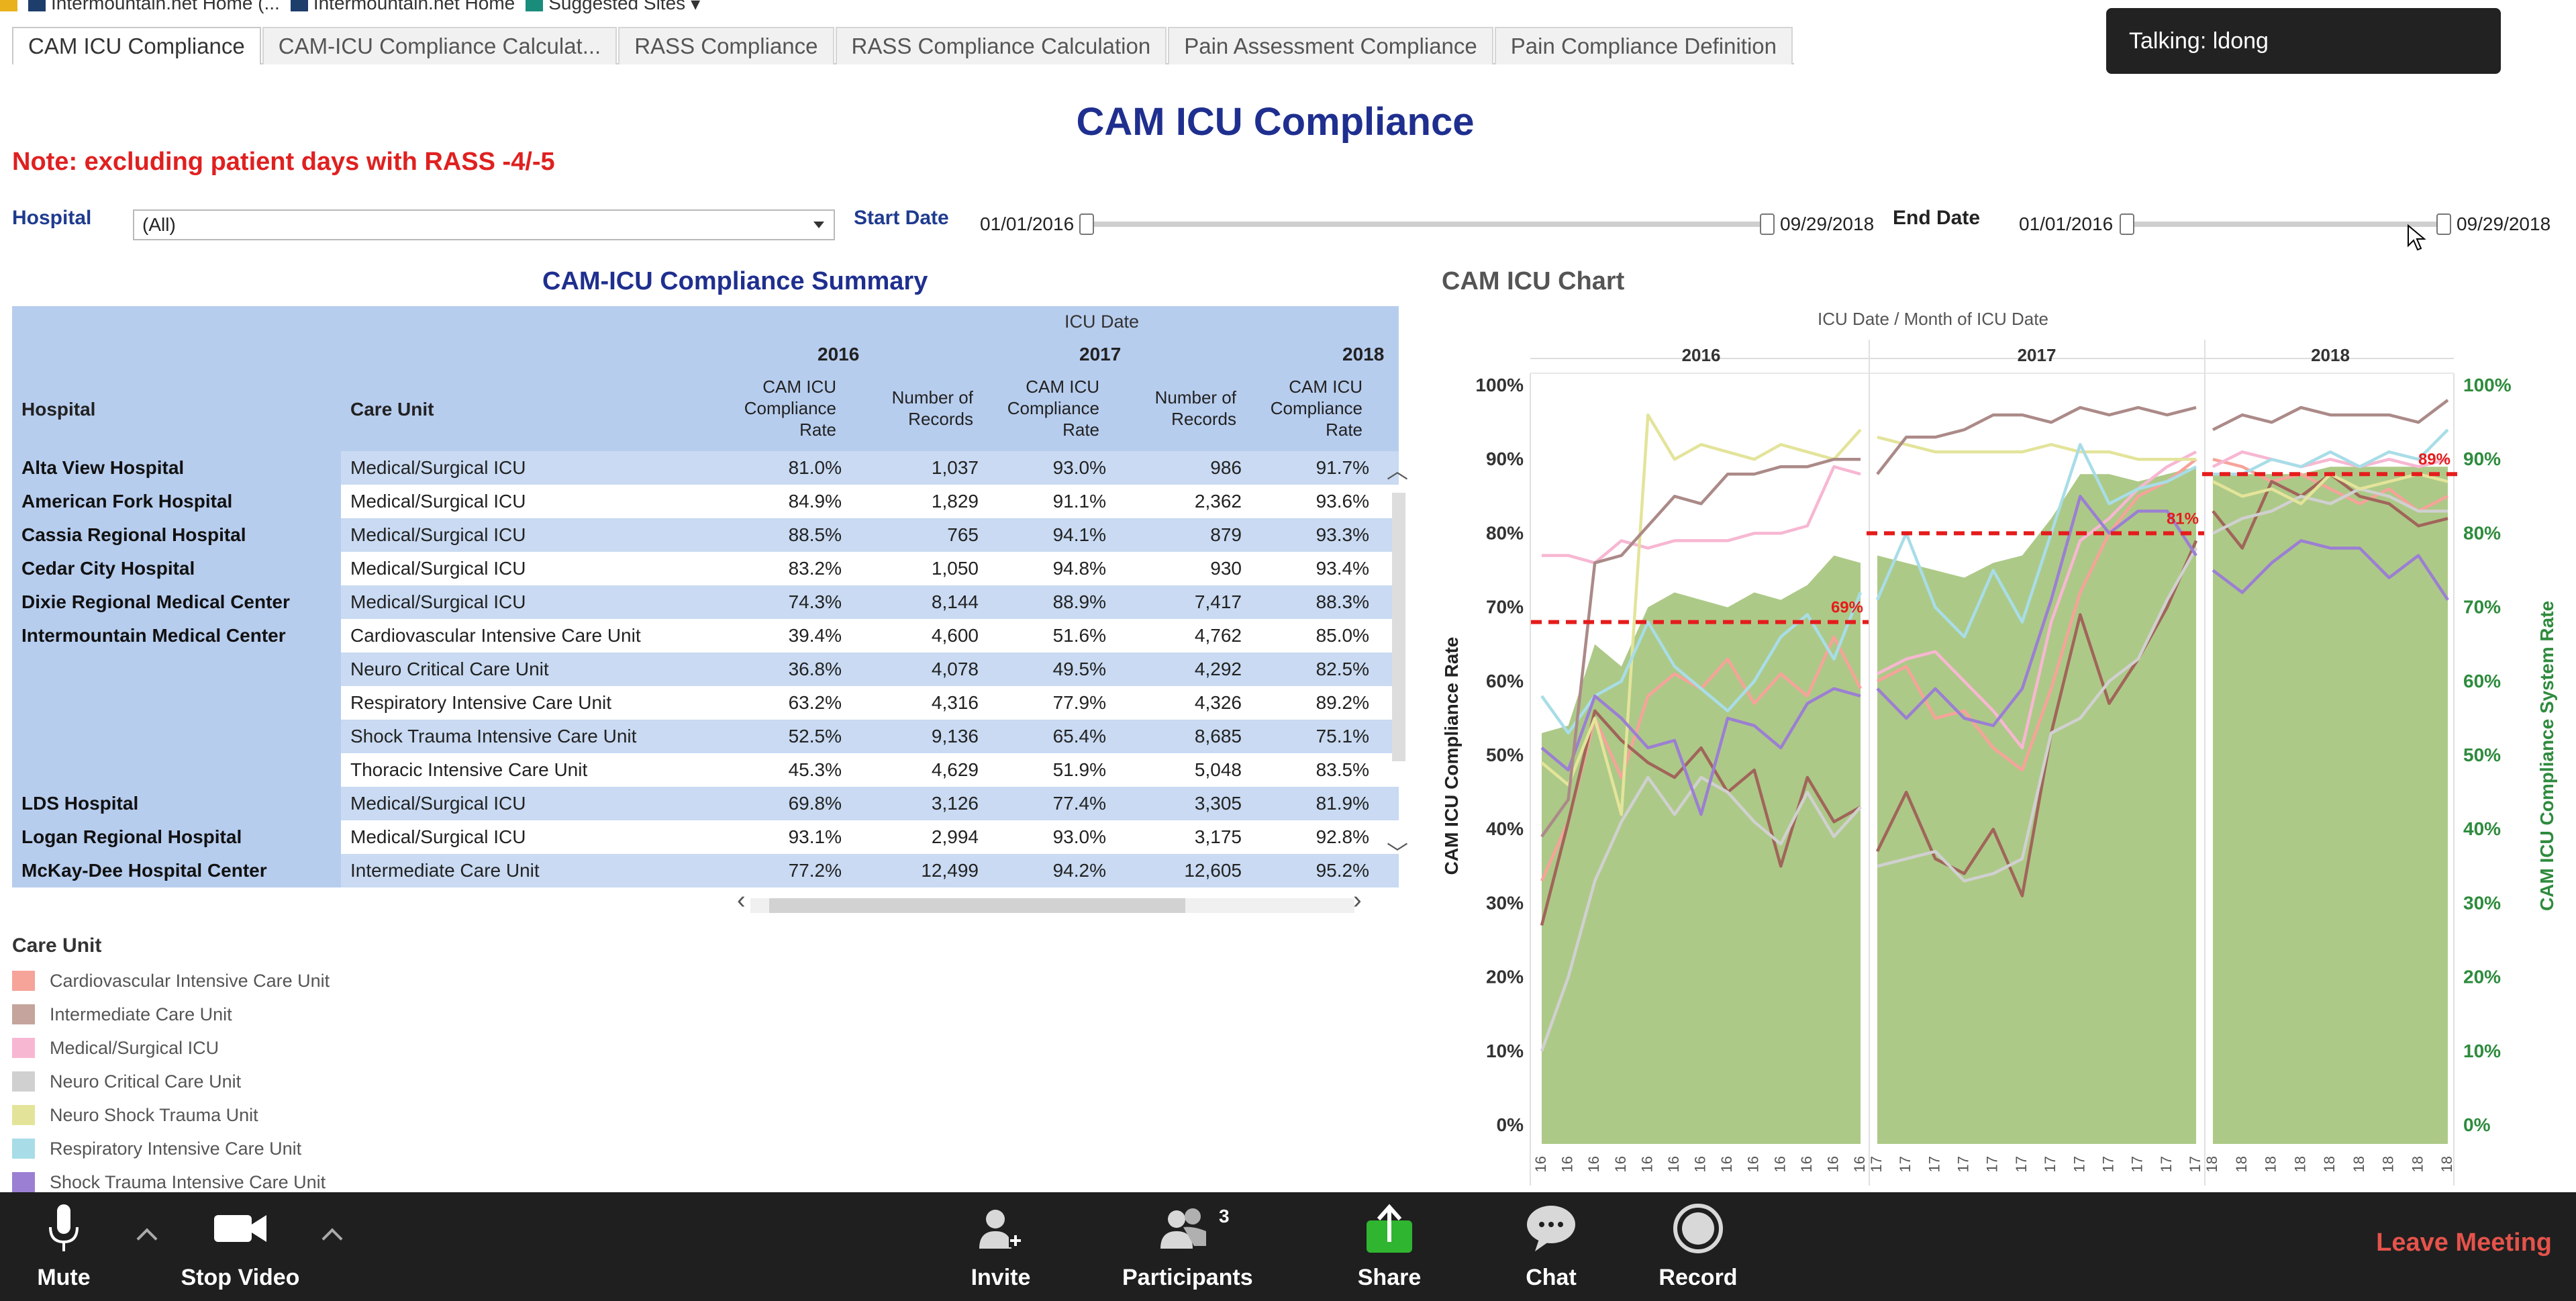 The height and width of the screenshot is (1301, 2576). I want to click on records-cell: 3,305, so click(1218, 804).